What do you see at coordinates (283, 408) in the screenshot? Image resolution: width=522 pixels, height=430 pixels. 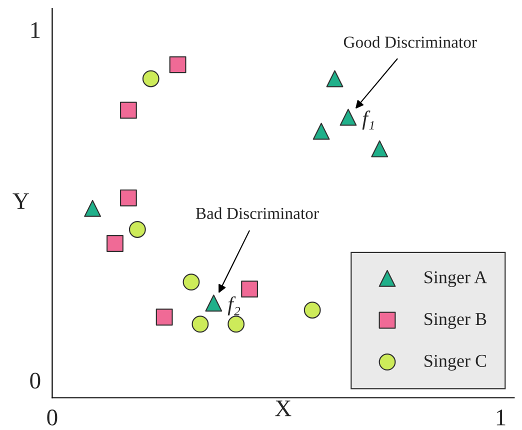 I see `x-axis-title: X` at bounding box center [283, 408].